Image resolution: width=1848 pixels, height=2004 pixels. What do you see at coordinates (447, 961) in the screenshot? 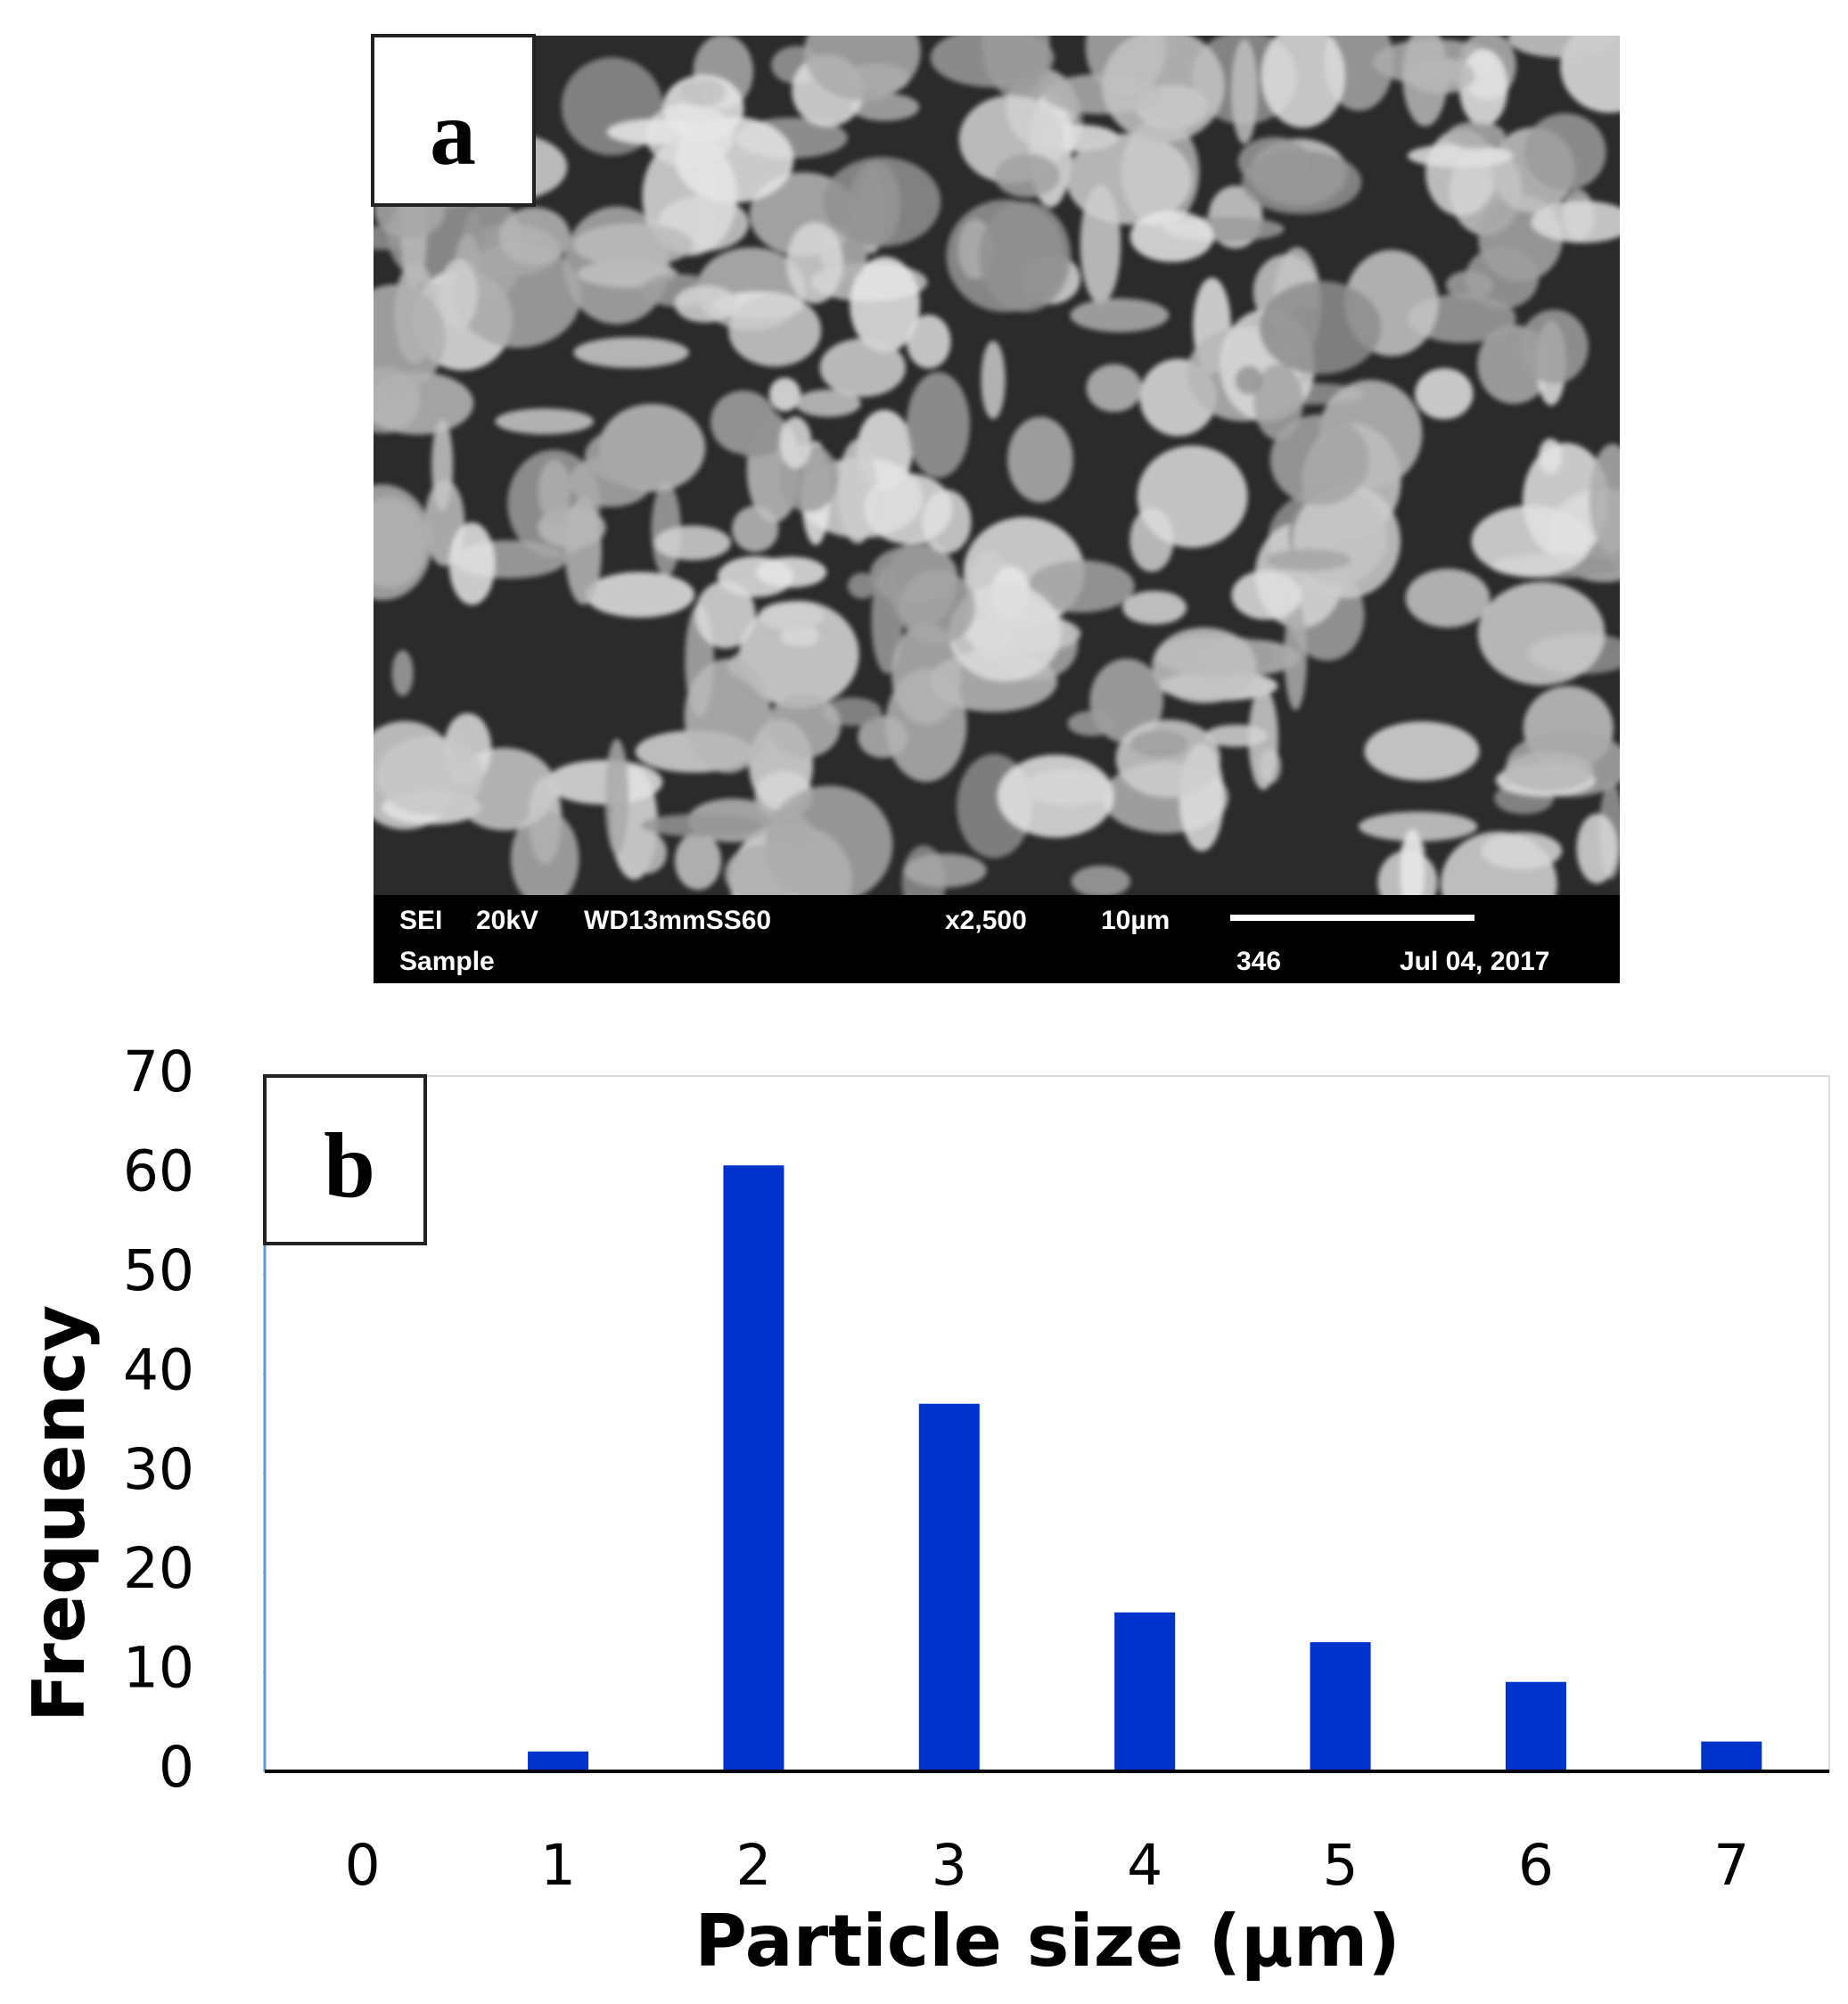
I see `sem-info: Sample` at bounding box center [447, 961].